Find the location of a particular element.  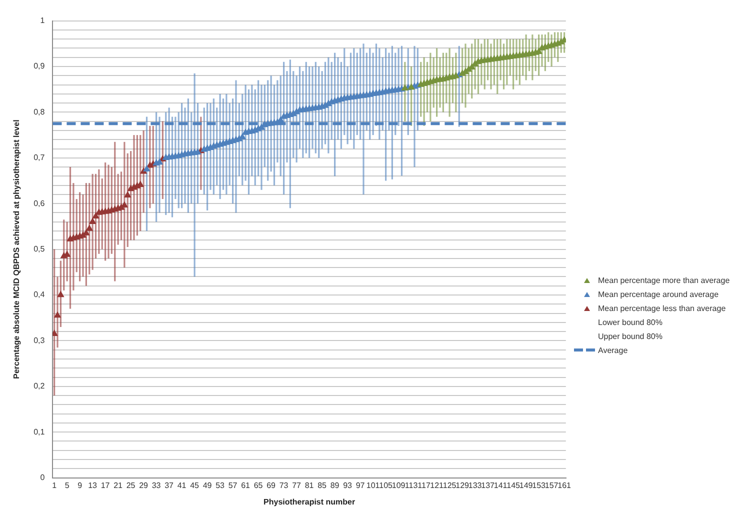

x-tick-label: 53 is located at coordinates (221, 485).